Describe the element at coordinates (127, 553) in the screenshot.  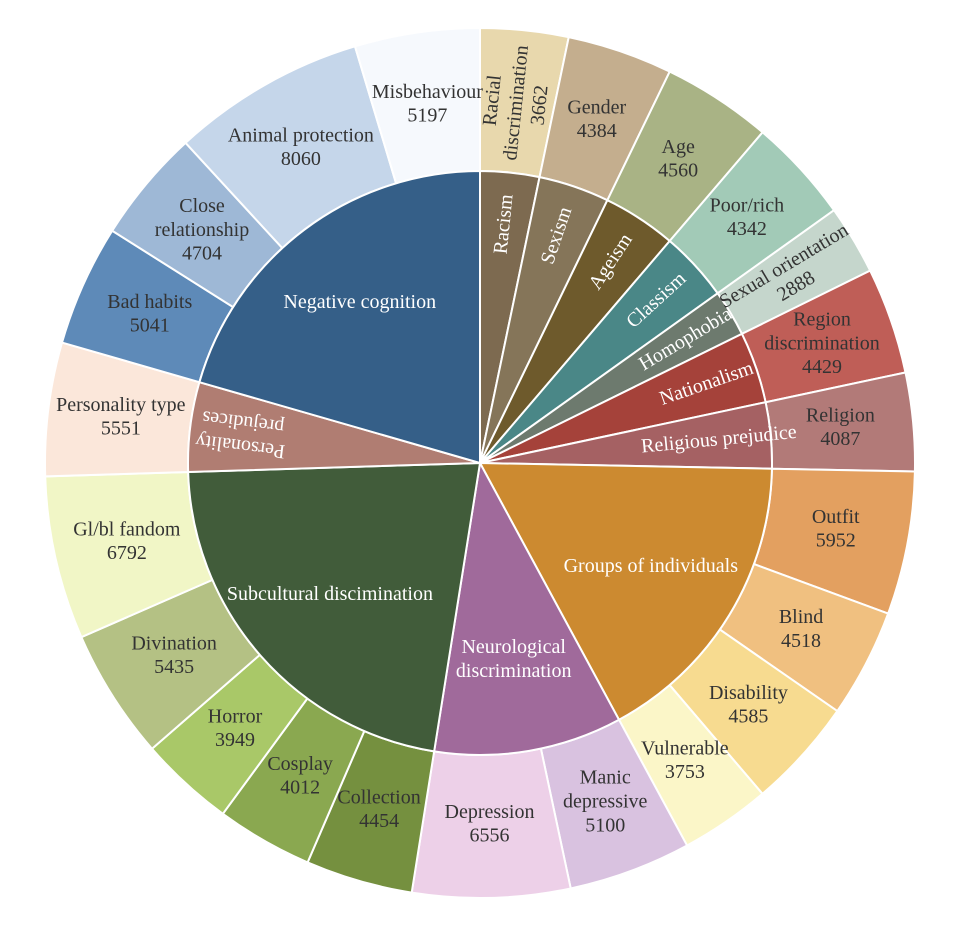
I see `segment-value: 6792` at that location.